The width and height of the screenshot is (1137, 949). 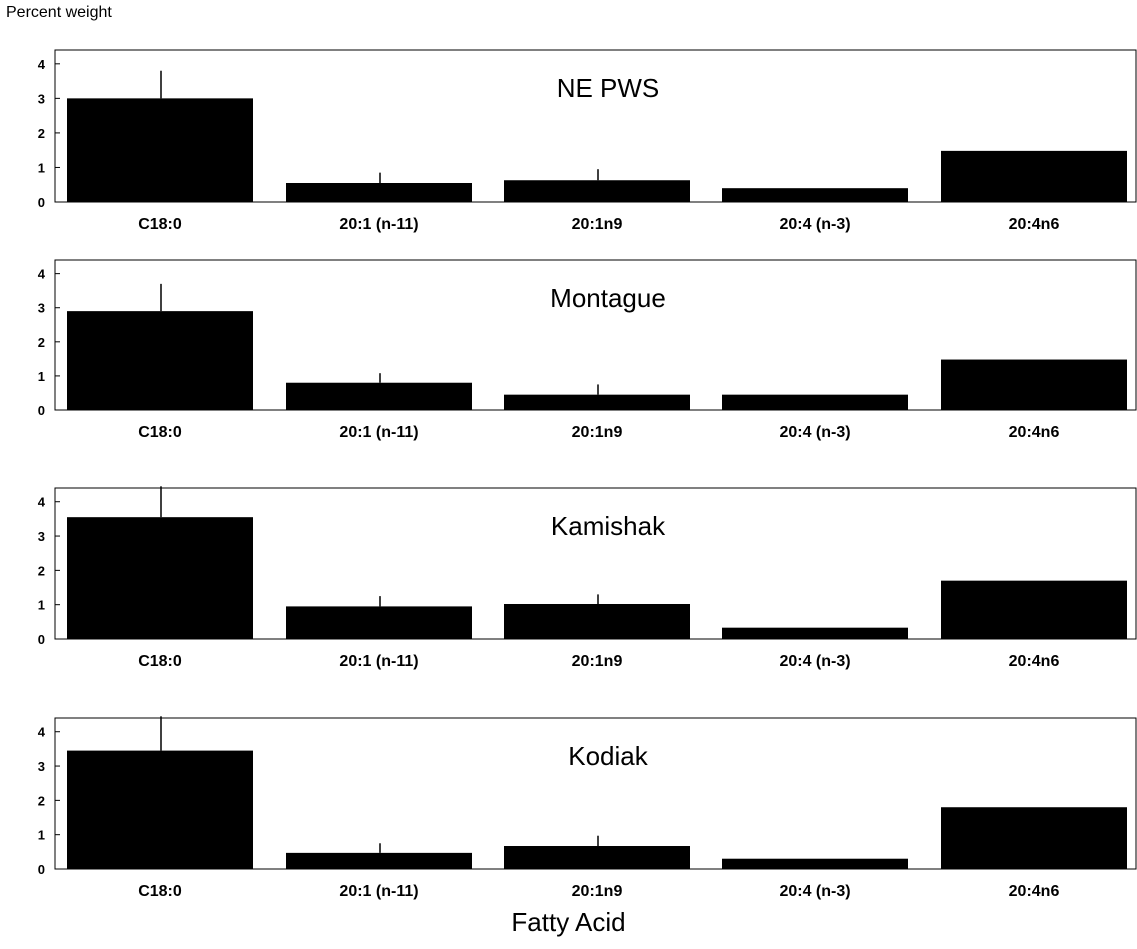 What do you see at coordinates (41, 869) in the screenshot?
I see `panel-4-ytick-label-0: 0` at bounding box center [41, 869].